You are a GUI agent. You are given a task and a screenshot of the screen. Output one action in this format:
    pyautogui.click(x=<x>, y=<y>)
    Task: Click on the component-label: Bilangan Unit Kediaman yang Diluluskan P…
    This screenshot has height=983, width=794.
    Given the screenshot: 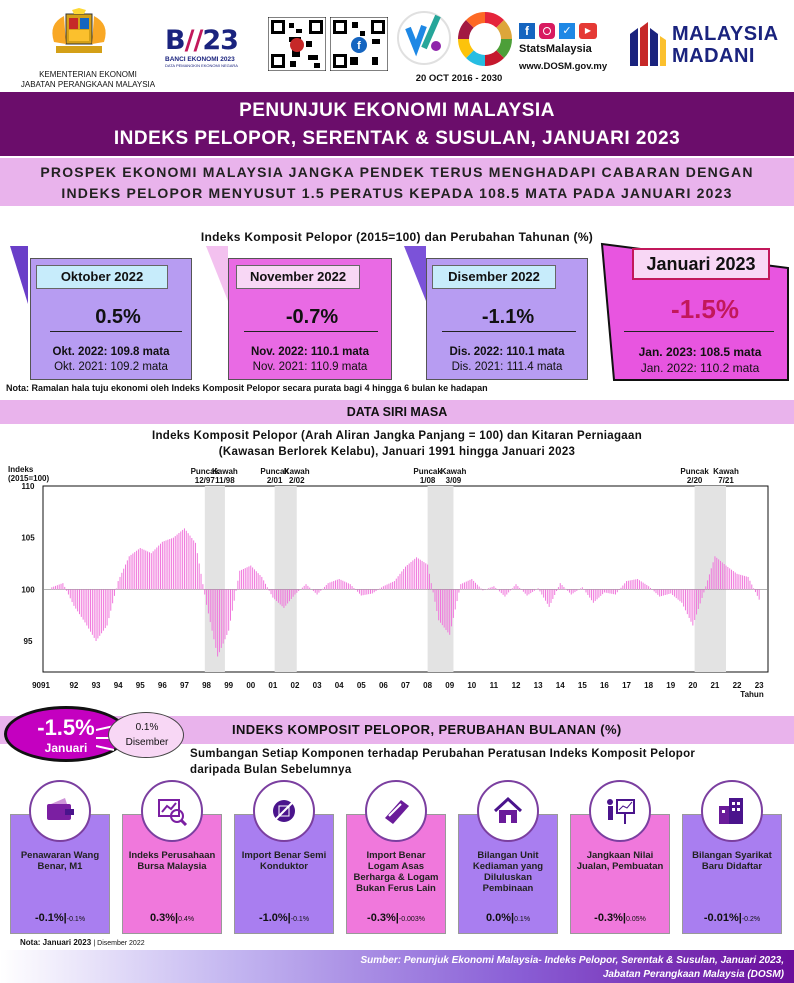 What is the action you would take?
    pyautogui.click(x=508, y=872)
    